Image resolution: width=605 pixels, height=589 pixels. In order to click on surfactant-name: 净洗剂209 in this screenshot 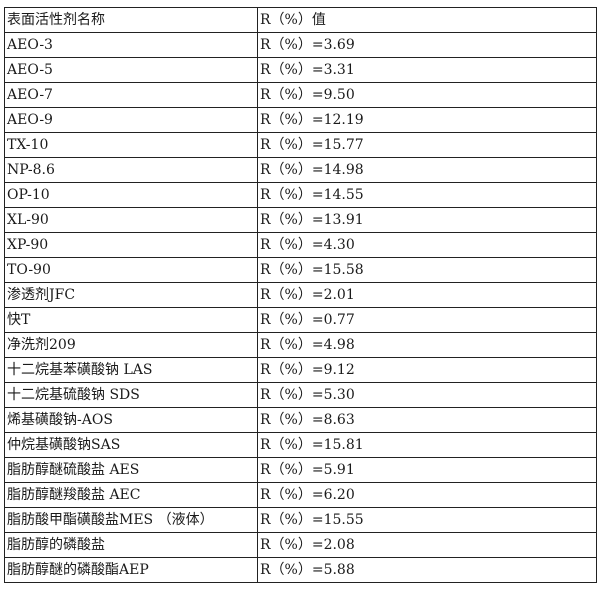, I will do `click(131, 345)`.